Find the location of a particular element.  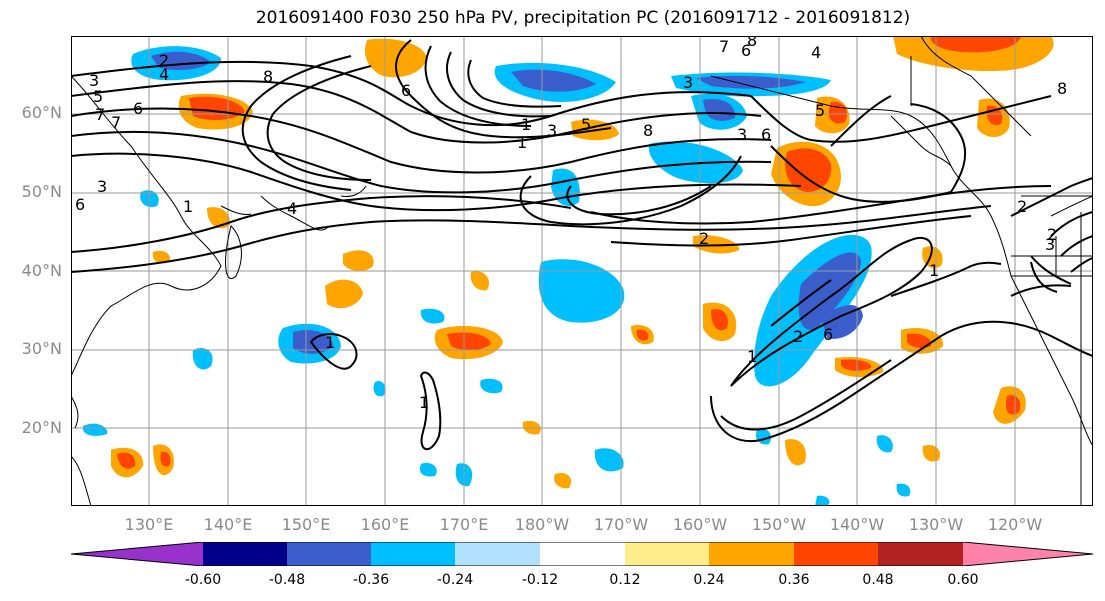

lat-label-40n: 40°N is located at coordinates (41, 270).